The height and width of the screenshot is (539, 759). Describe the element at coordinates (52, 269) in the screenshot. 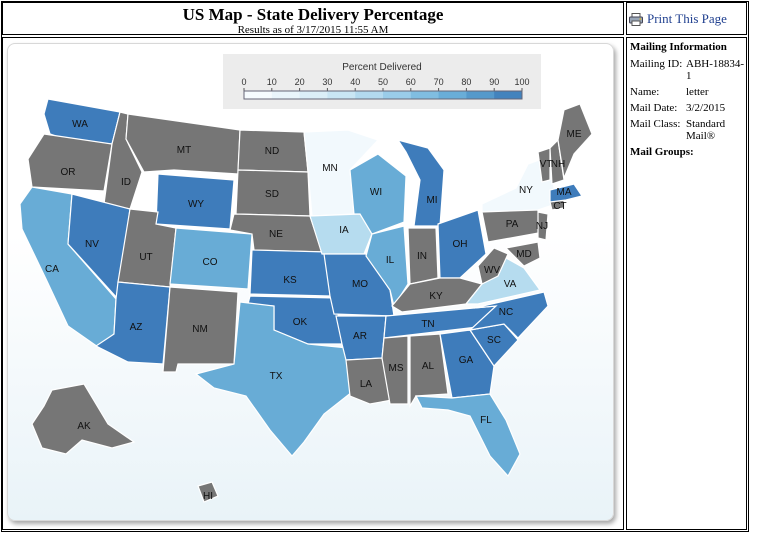

I see `state-label: CA` at that location.